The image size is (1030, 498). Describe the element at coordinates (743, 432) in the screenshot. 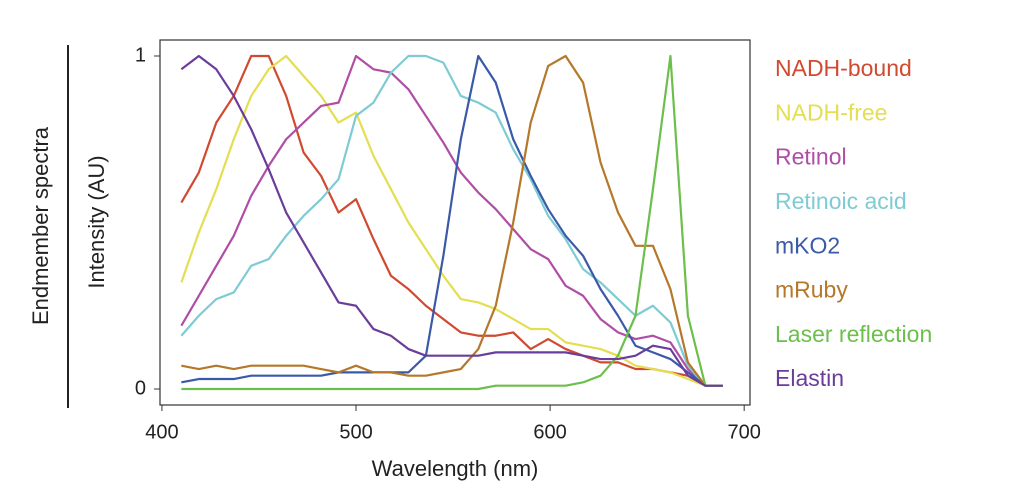

I see `x-tick-label: 700` at that location.